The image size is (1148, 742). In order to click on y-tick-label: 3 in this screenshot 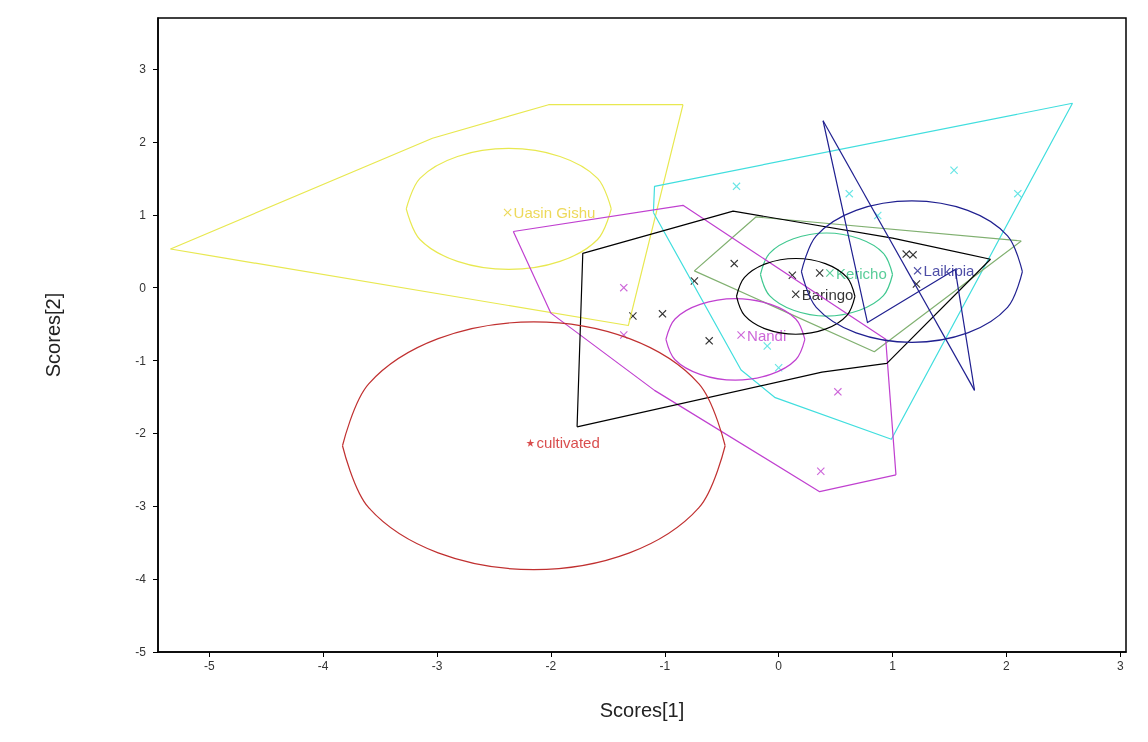, I will do `click(143, 69)`.